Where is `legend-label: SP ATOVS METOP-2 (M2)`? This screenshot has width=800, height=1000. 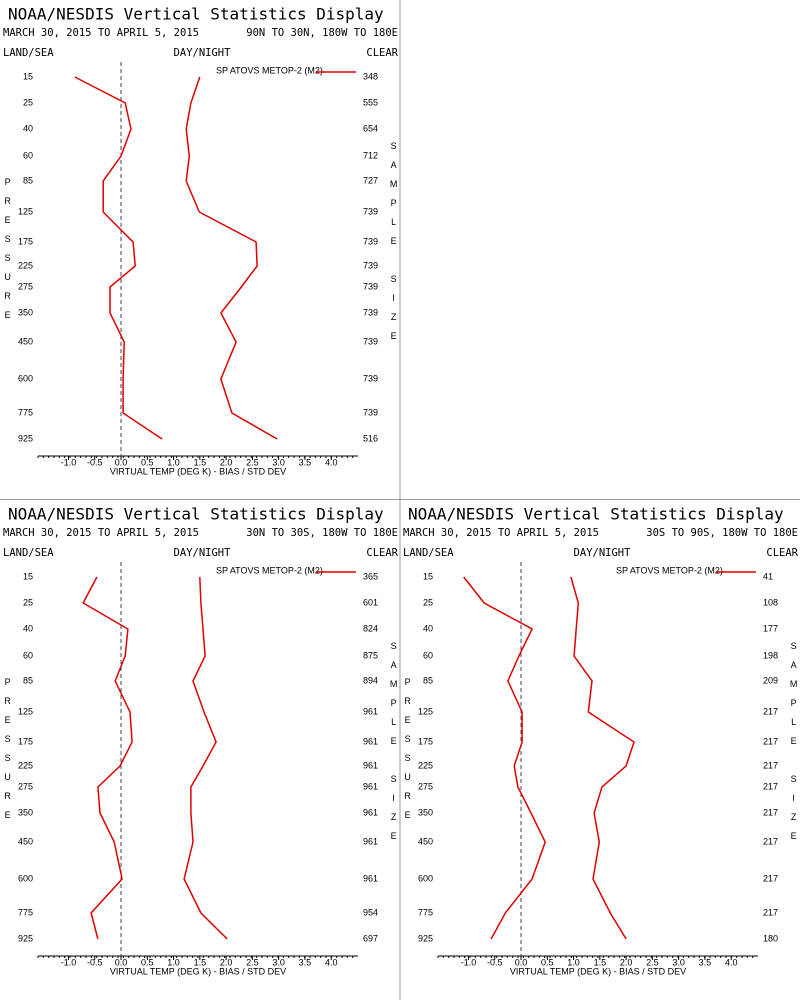 legend-label: SP ATOVS METOP-2 (M2) is located at coordinates (269, 570).